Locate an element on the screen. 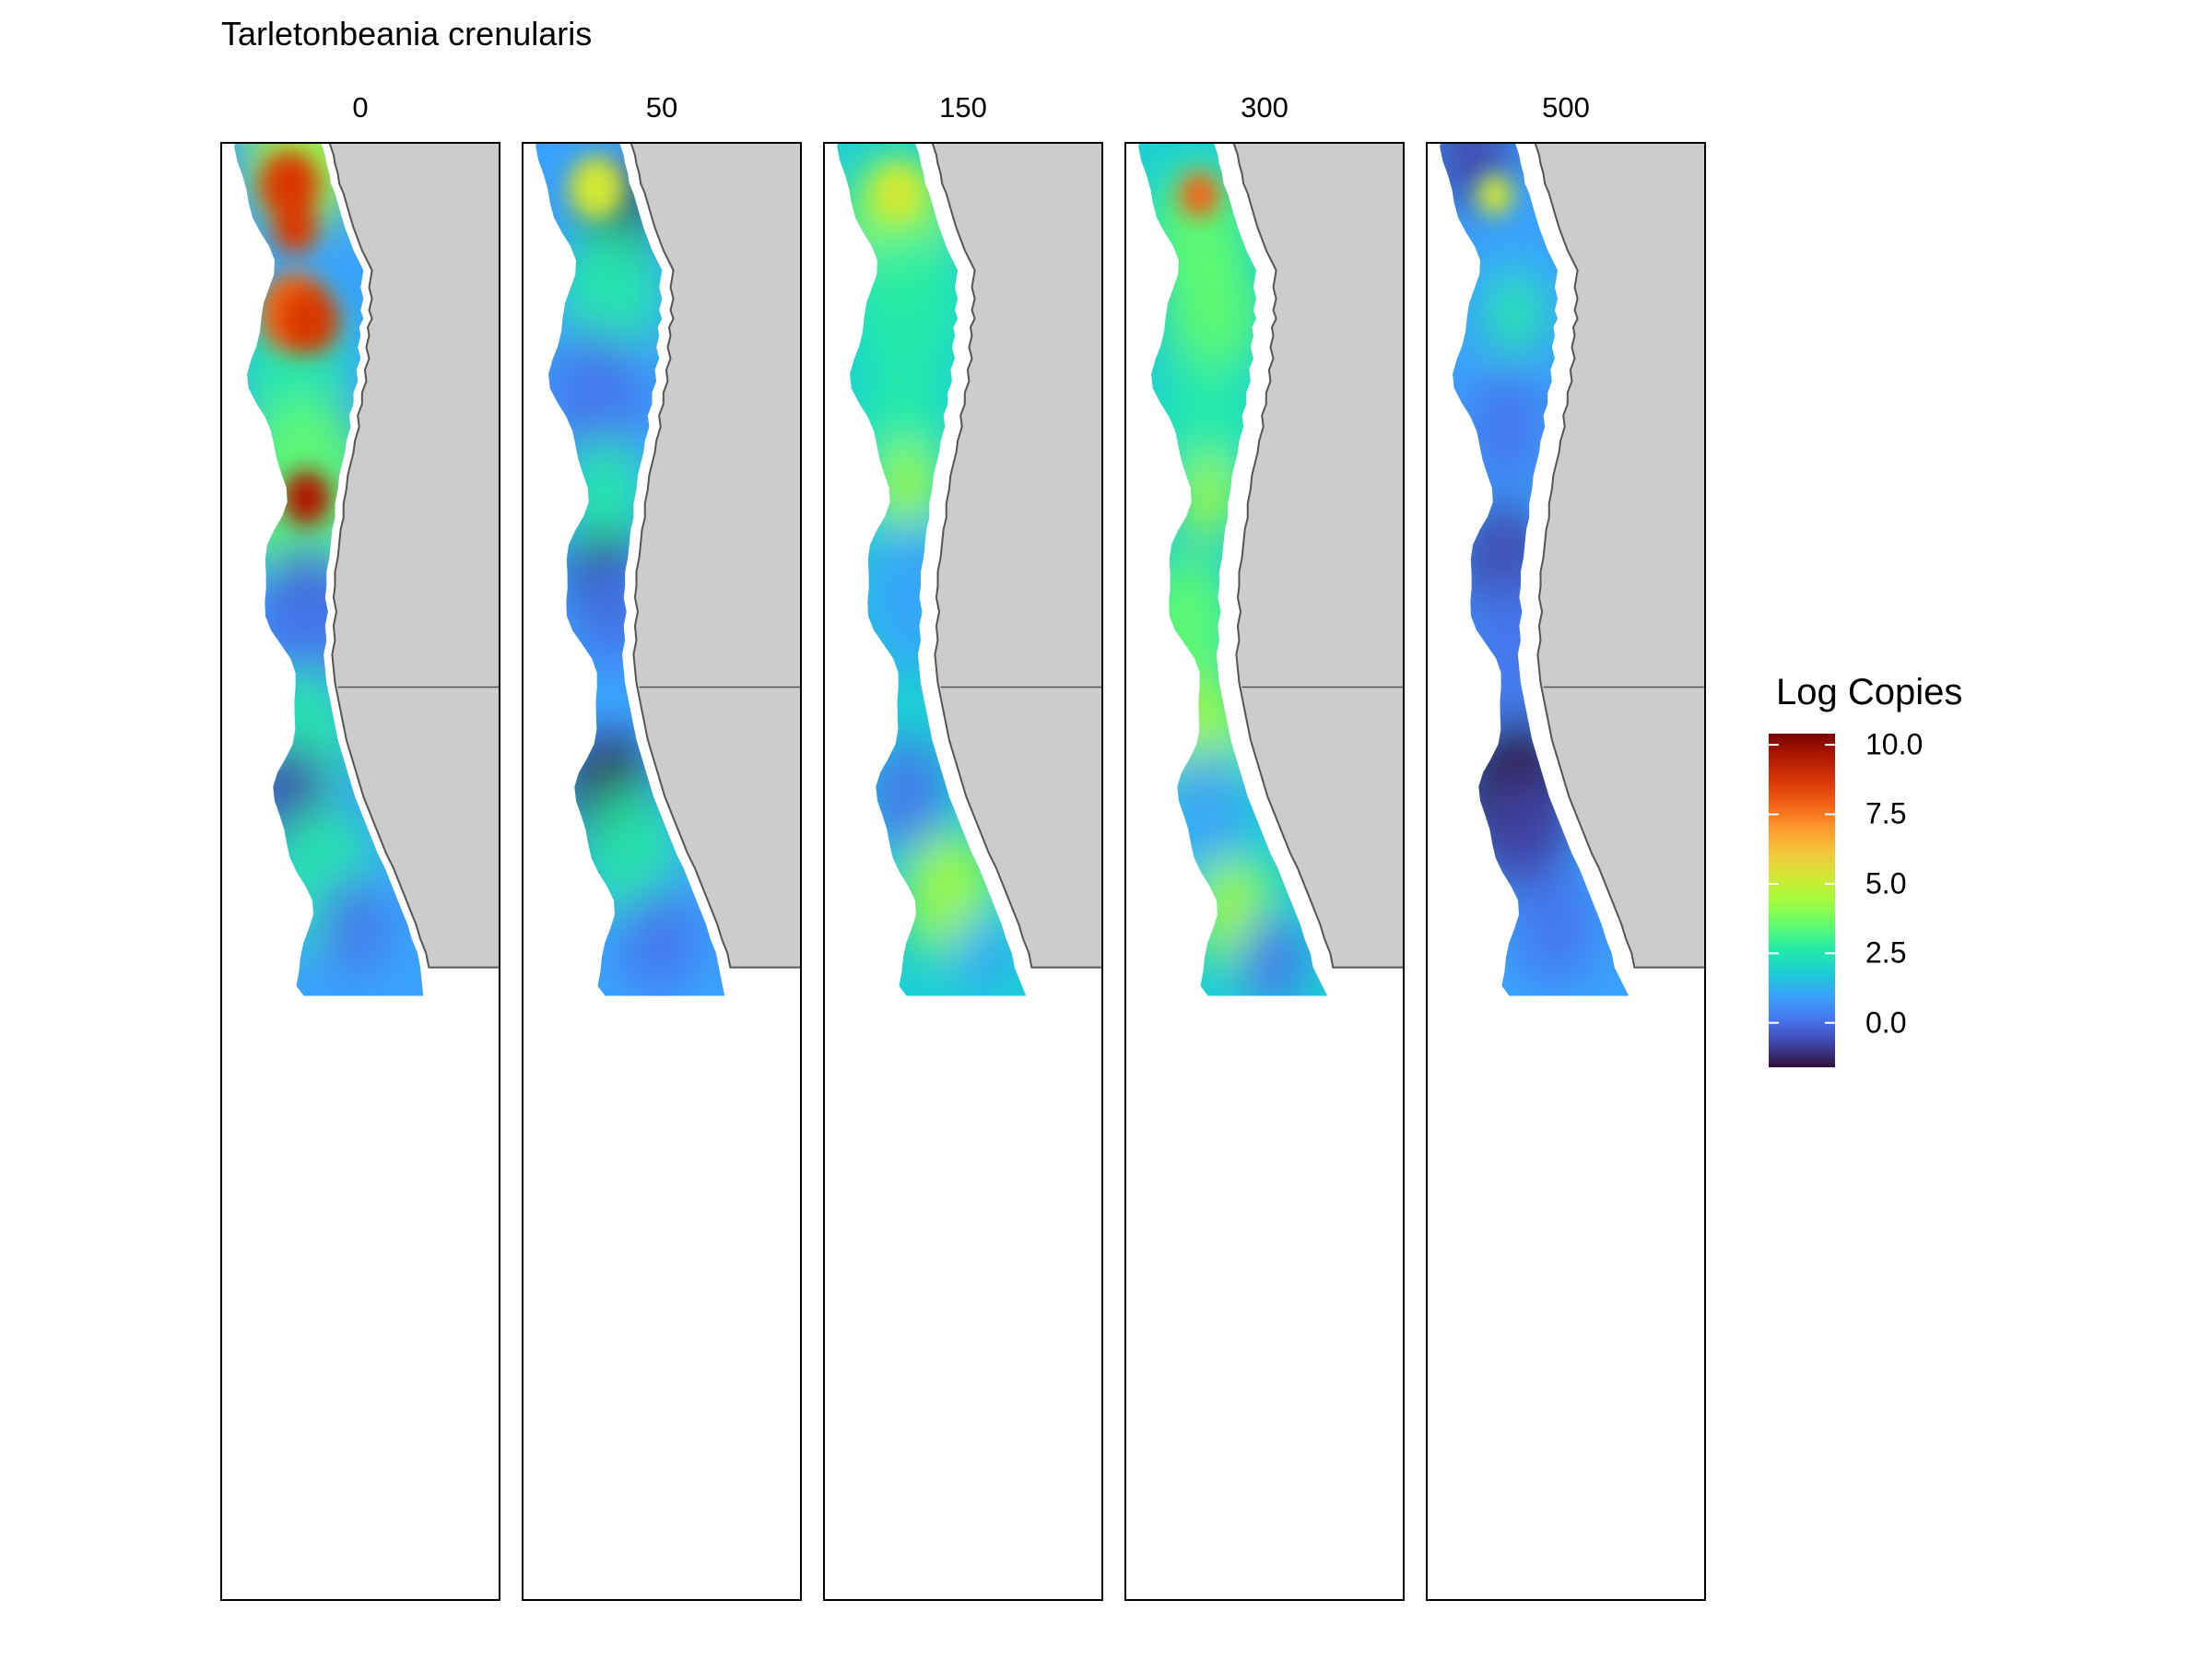 The image size is (2212, 1659). legend-ticks is located at coordinates (1802, 884).